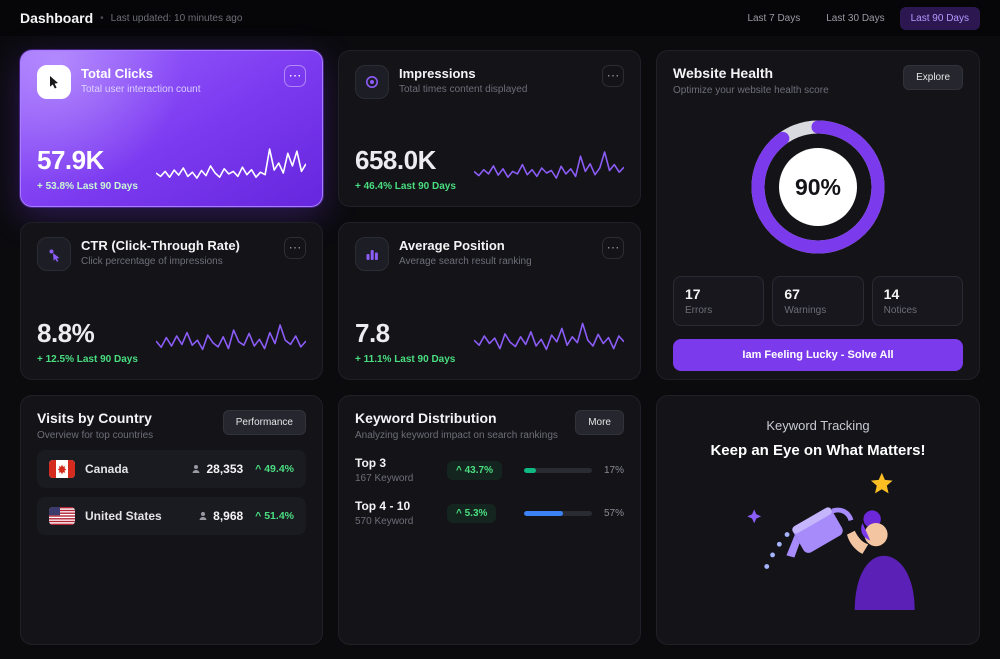 This screenshot has height=659, width=1000. What do you see at coordinates (62, 516) in the screenshot?
I see `us-flag-icon` at bounding box center [62, 516].